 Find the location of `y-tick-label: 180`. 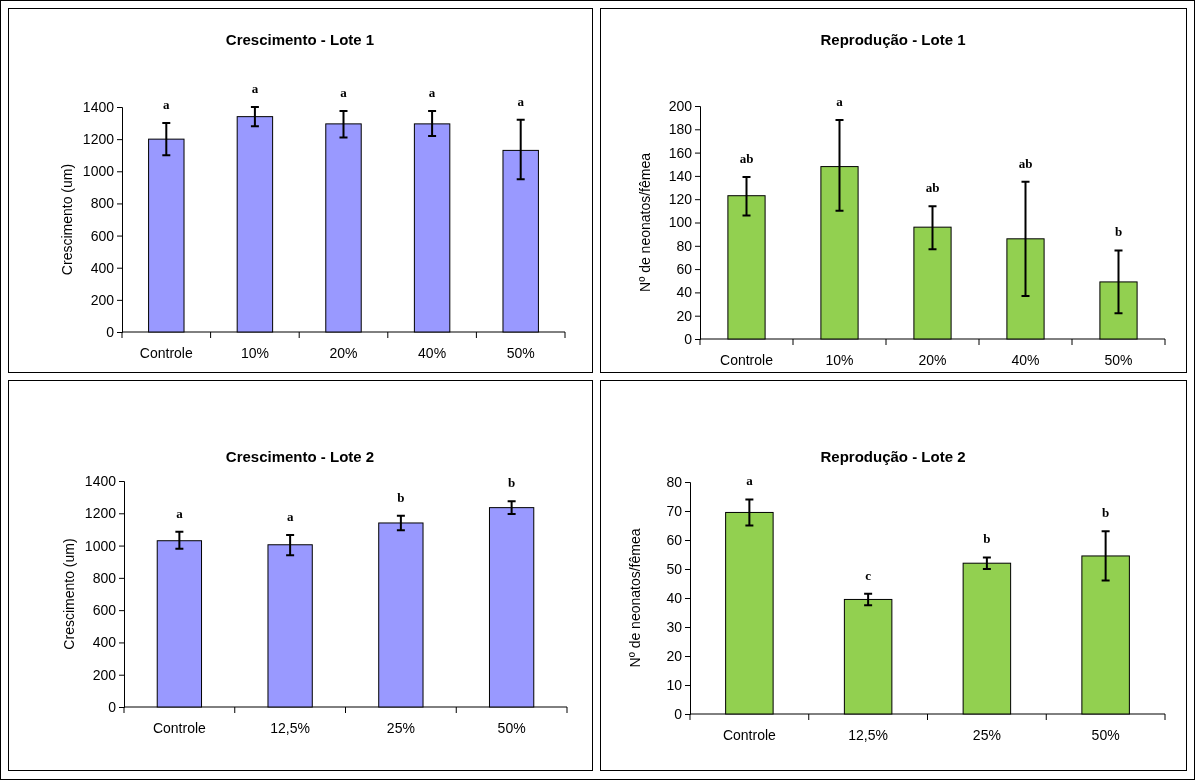

y-tick-label: 180 is located at coordinates (680, 129).